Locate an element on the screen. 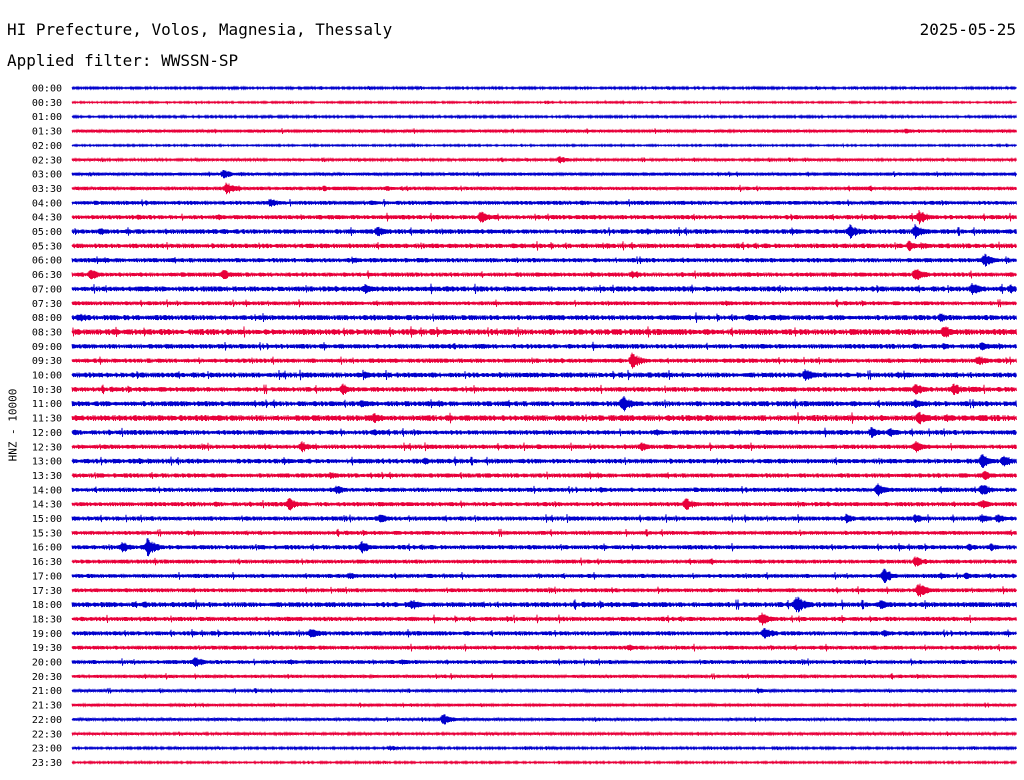 This screenshot has width=1024, height=780. row-time-label: 21:30 is located at coordinates (47, 706).